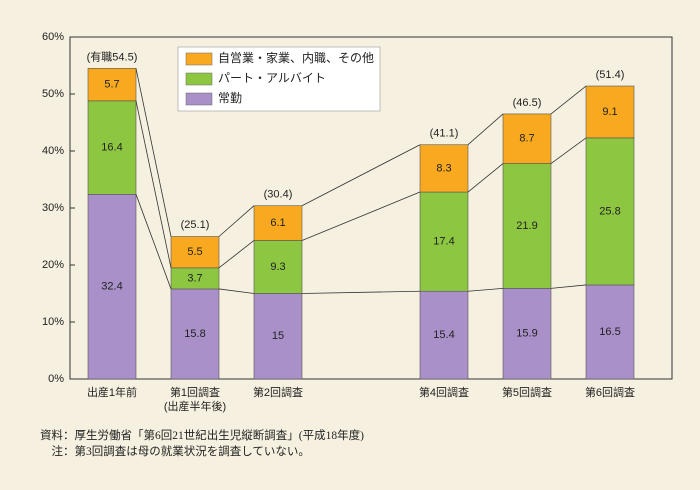 Image resolution: width=700 pixels, height=490 pixels. What do you see at coordinates (610, 75) in the screenshot?
I see `total-label: (51.4)` at bounding box center [610, 75].